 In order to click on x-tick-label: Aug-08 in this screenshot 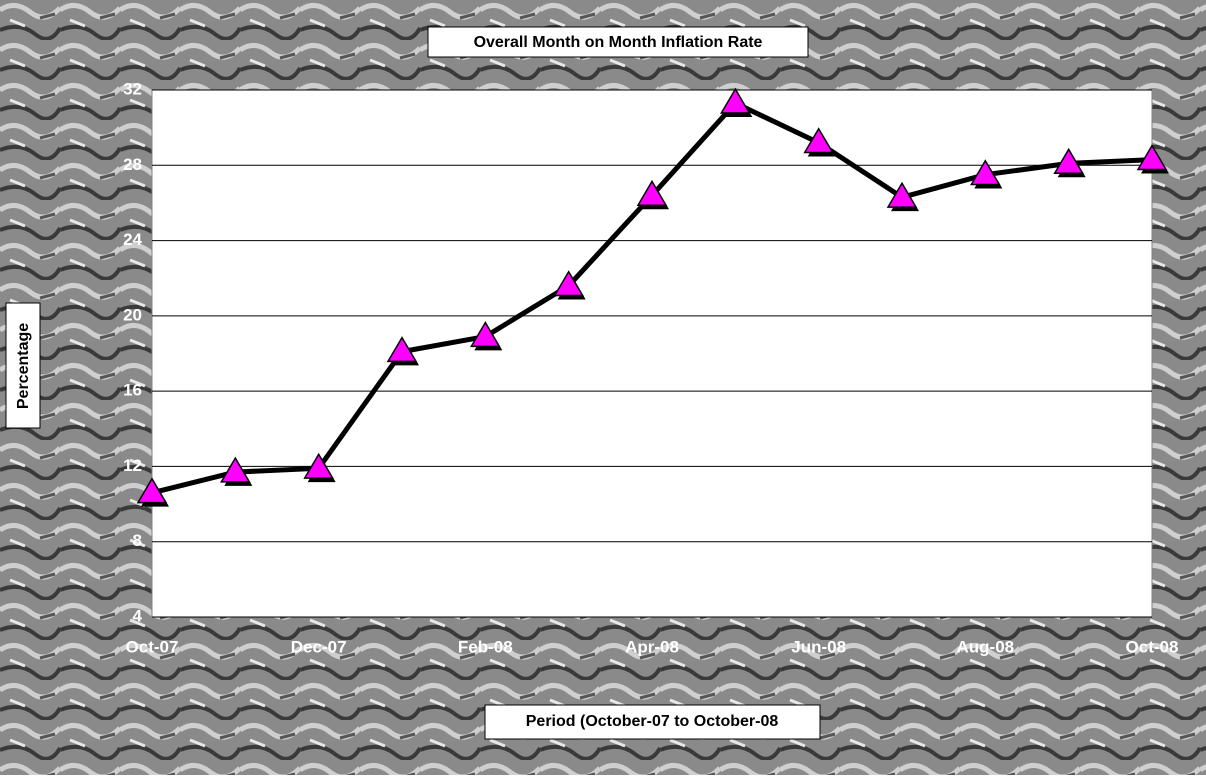, I will do `click(986, 646)`.